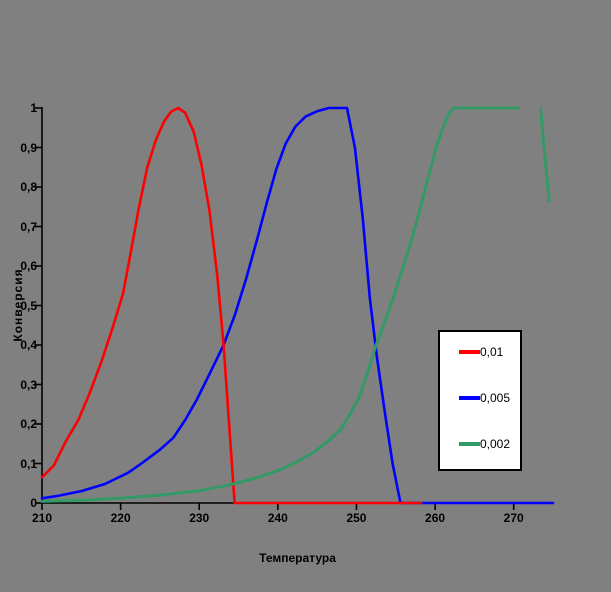  What do you see at coordinates (28, 345) in the screenshot?
I see `y-tick-label: 0,4` at bounding box center [28, 345].